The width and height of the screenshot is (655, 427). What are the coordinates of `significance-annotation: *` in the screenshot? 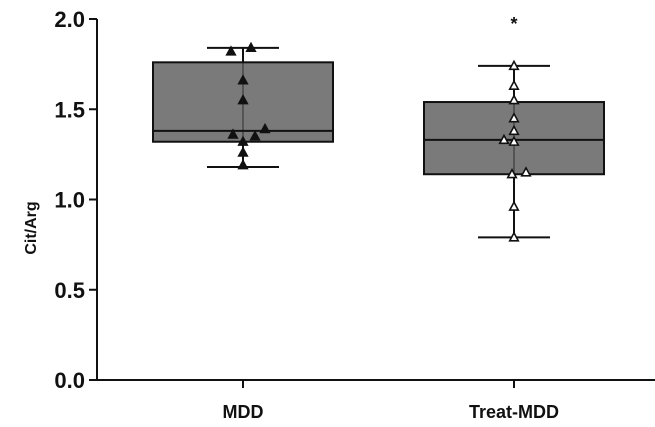 It's located at (513, 24).